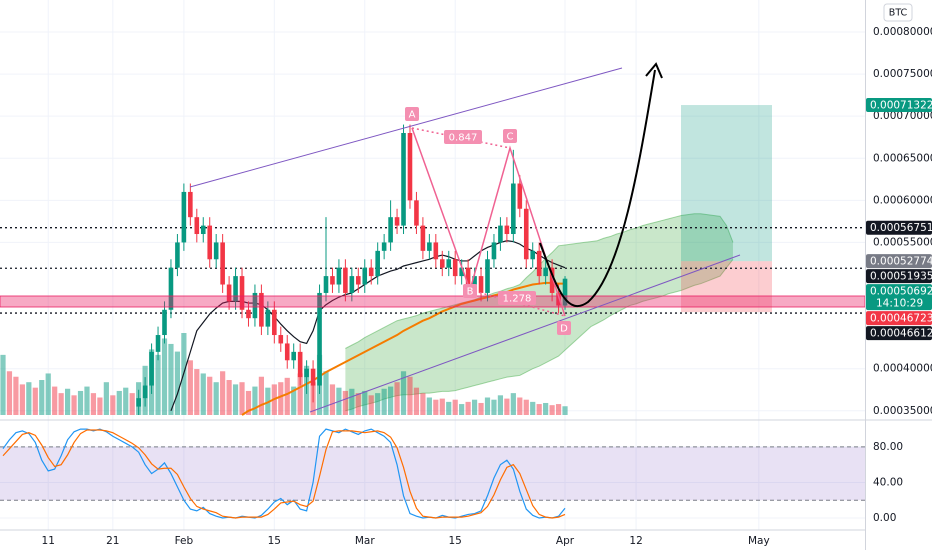 Image resolution: width=932 pixels, height=550 pixels. Describe the element at coordinates (902, 74) in the screenshot. I see `y-tick-label: 0.00075000` at that location.